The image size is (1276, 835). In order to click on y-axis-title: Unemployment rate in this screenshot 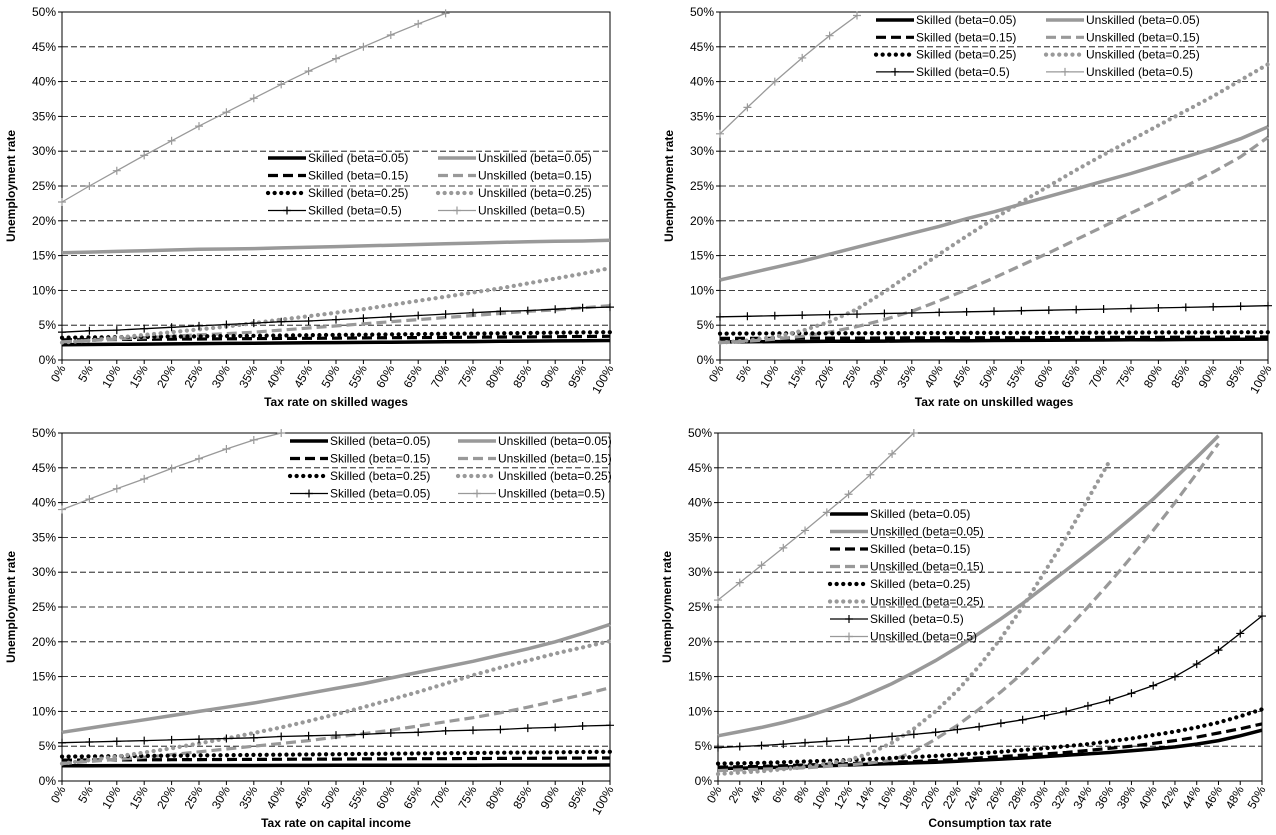, I will do `click(667, 607)`.